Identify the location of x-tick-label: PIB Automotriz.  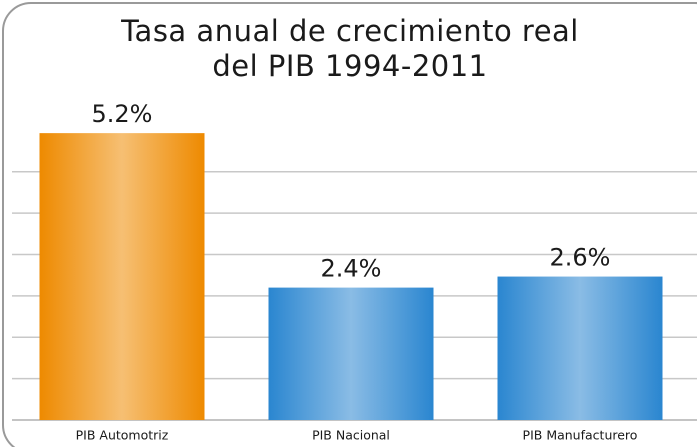
(122, 435).